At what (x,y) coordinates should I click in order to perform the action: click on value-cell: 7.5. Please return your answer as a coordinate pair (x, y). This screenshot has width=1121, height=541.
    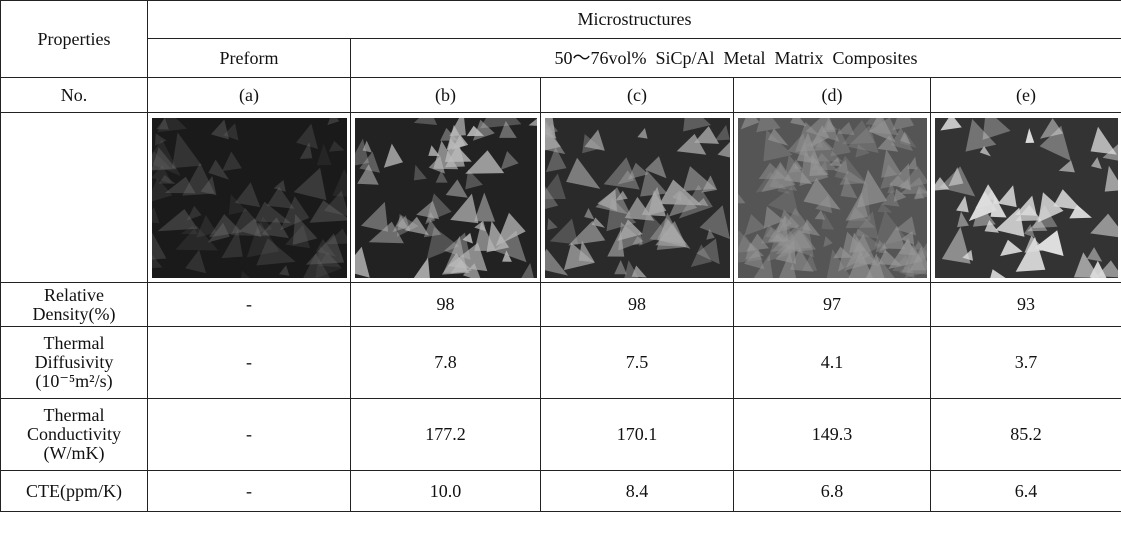
    Looking at the image, I should click on (637, 362).